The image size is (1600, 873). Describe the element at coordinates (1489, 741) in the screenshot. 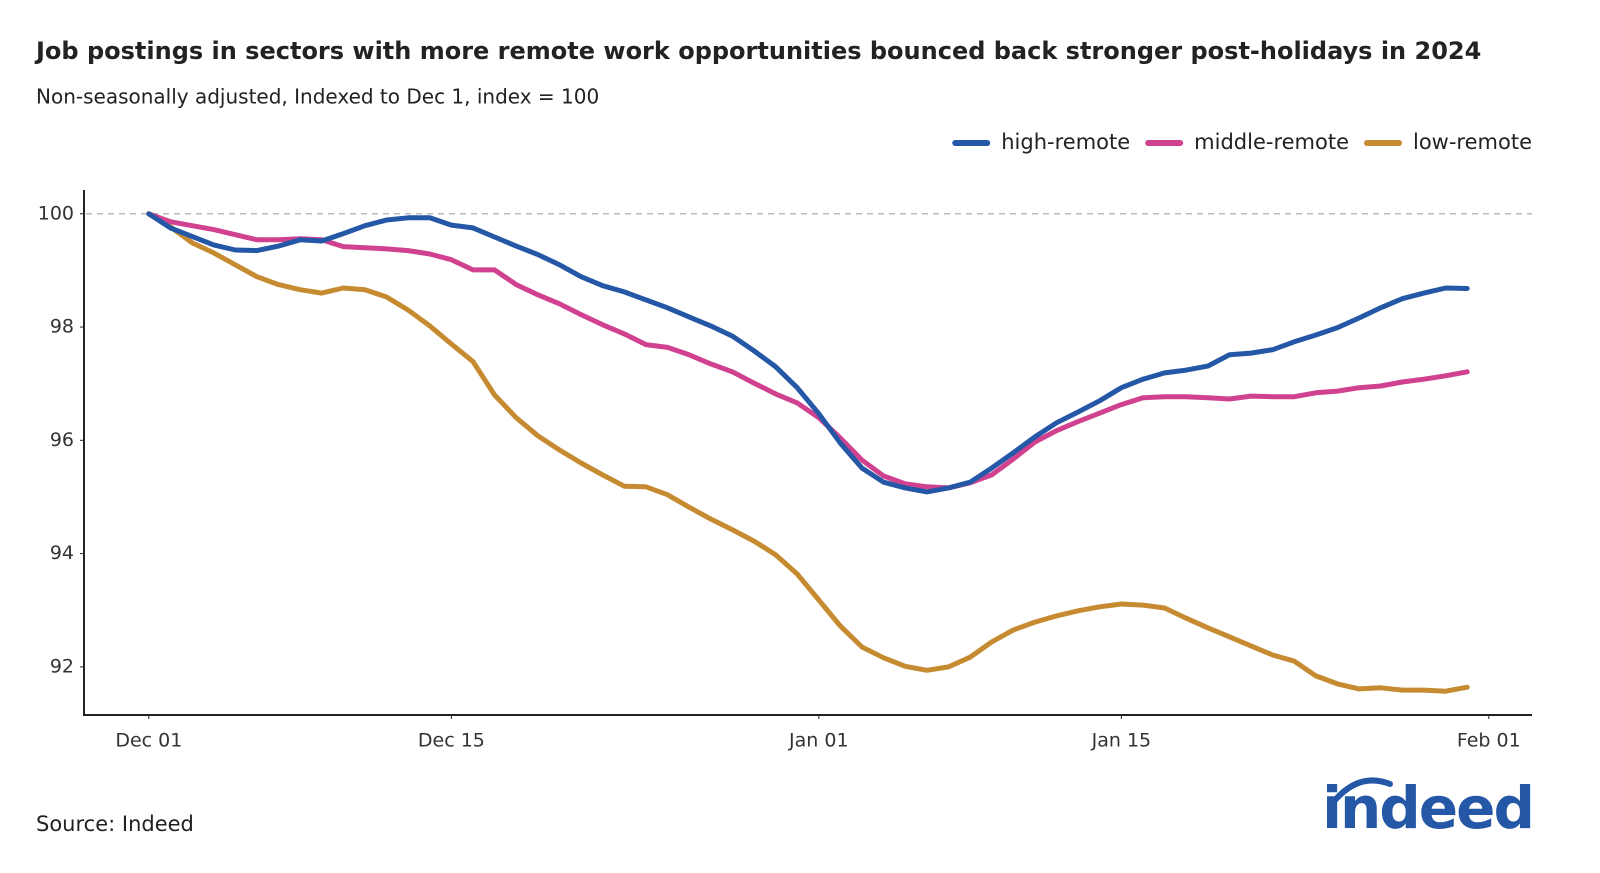

I see `x-tick-label: Feb 01` at that location.